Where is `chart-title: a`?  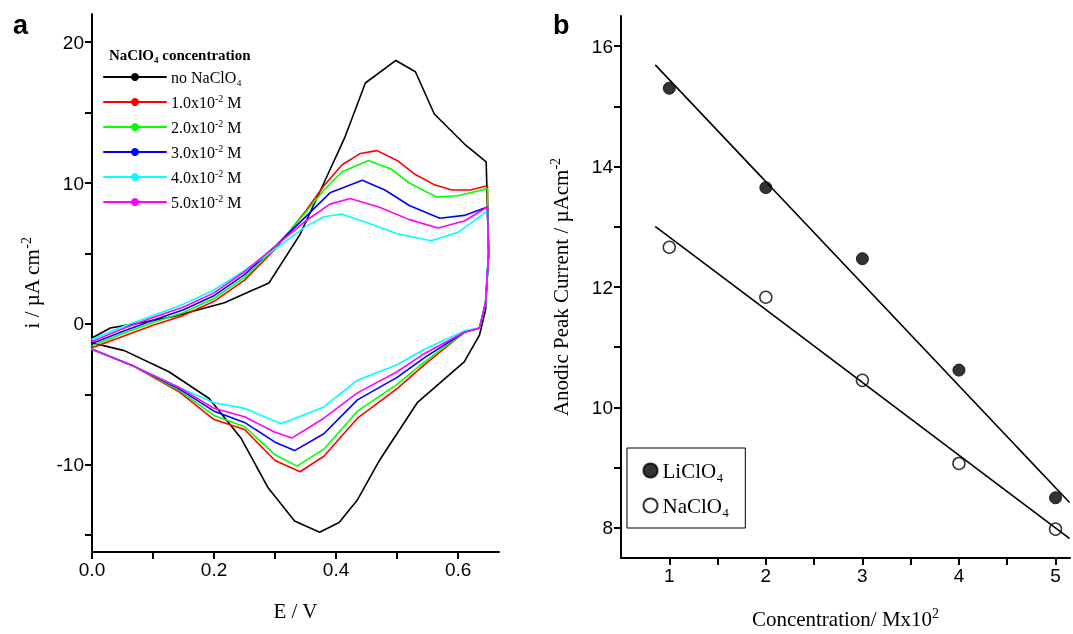
chart-title: a is located at coordinates (21, 24).